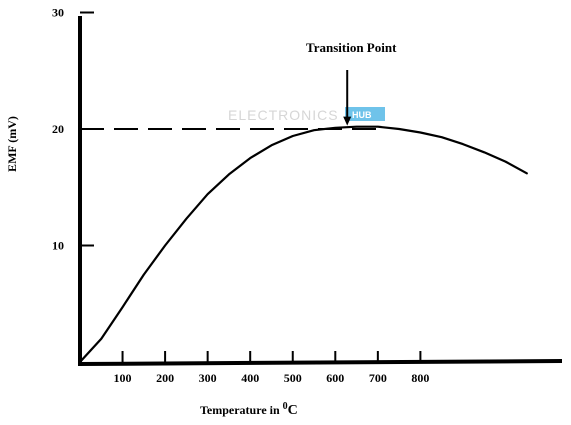 Image resolution: width=571 pixels, height=425 pixels. I want to click on y-tick-label: 20, so click(58, 129).